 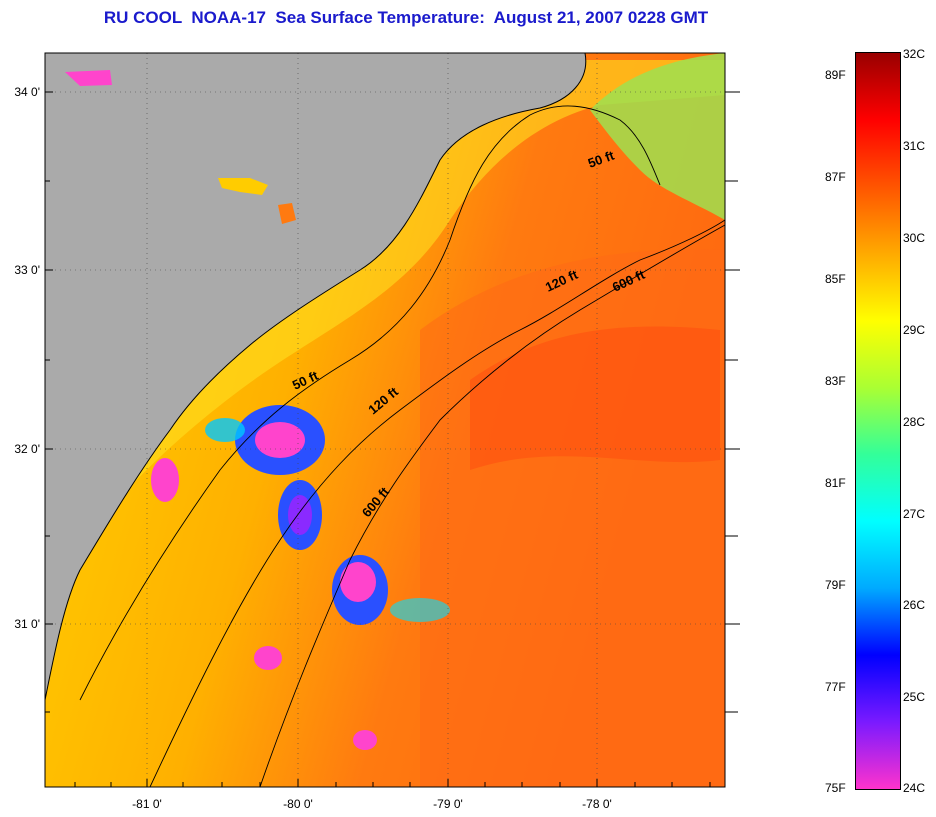 What do you see at coordinates (300, 577) in the screenshot?
I see `cool-patches` at bounding box center [300, 577].